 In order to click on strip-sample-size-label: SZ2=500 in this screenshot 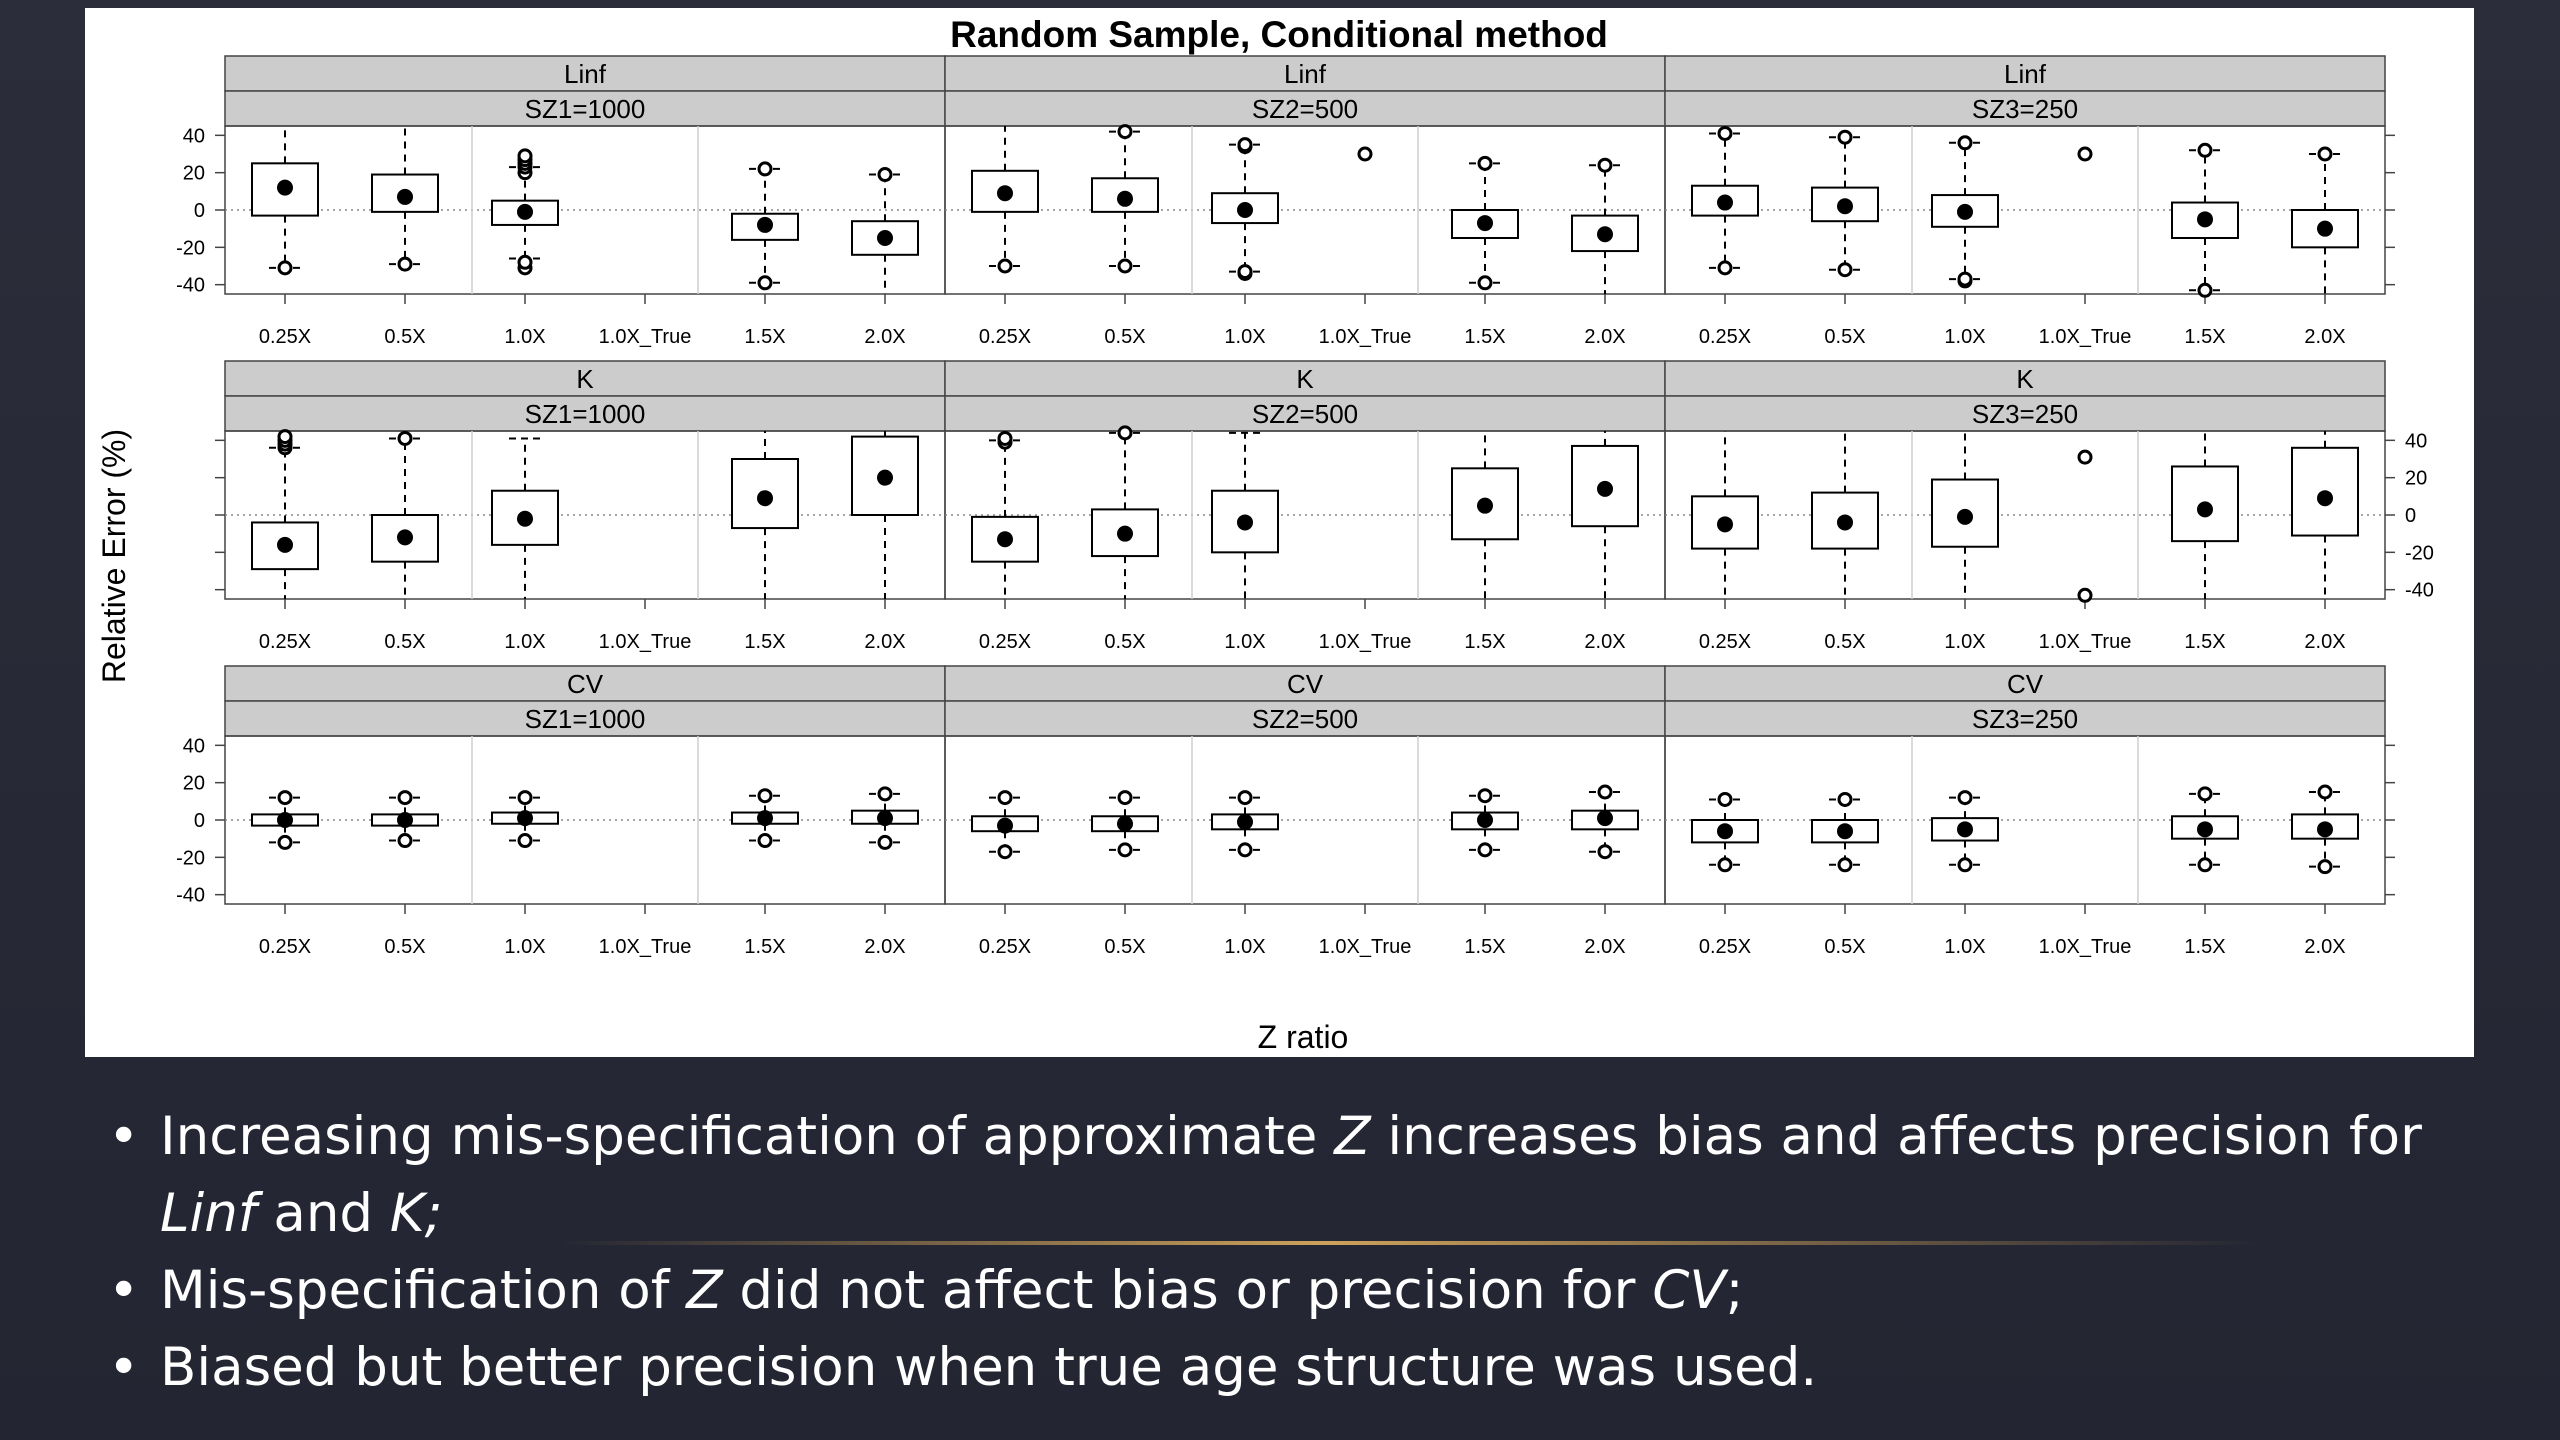, I will do `click(1305, 719)`.